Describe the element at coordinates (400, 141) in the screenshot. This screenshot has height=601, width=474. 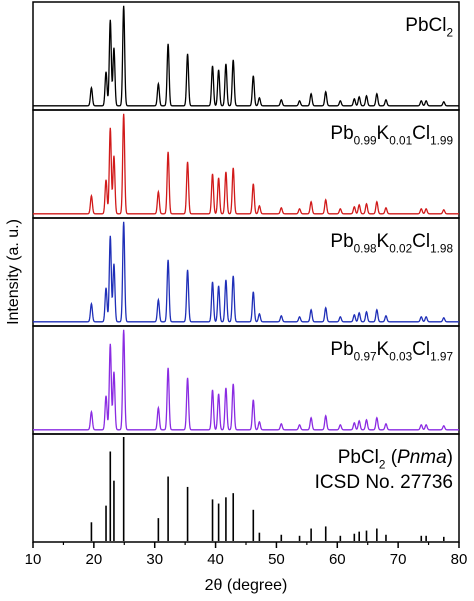
I see `label-part: 0.01` at that location.